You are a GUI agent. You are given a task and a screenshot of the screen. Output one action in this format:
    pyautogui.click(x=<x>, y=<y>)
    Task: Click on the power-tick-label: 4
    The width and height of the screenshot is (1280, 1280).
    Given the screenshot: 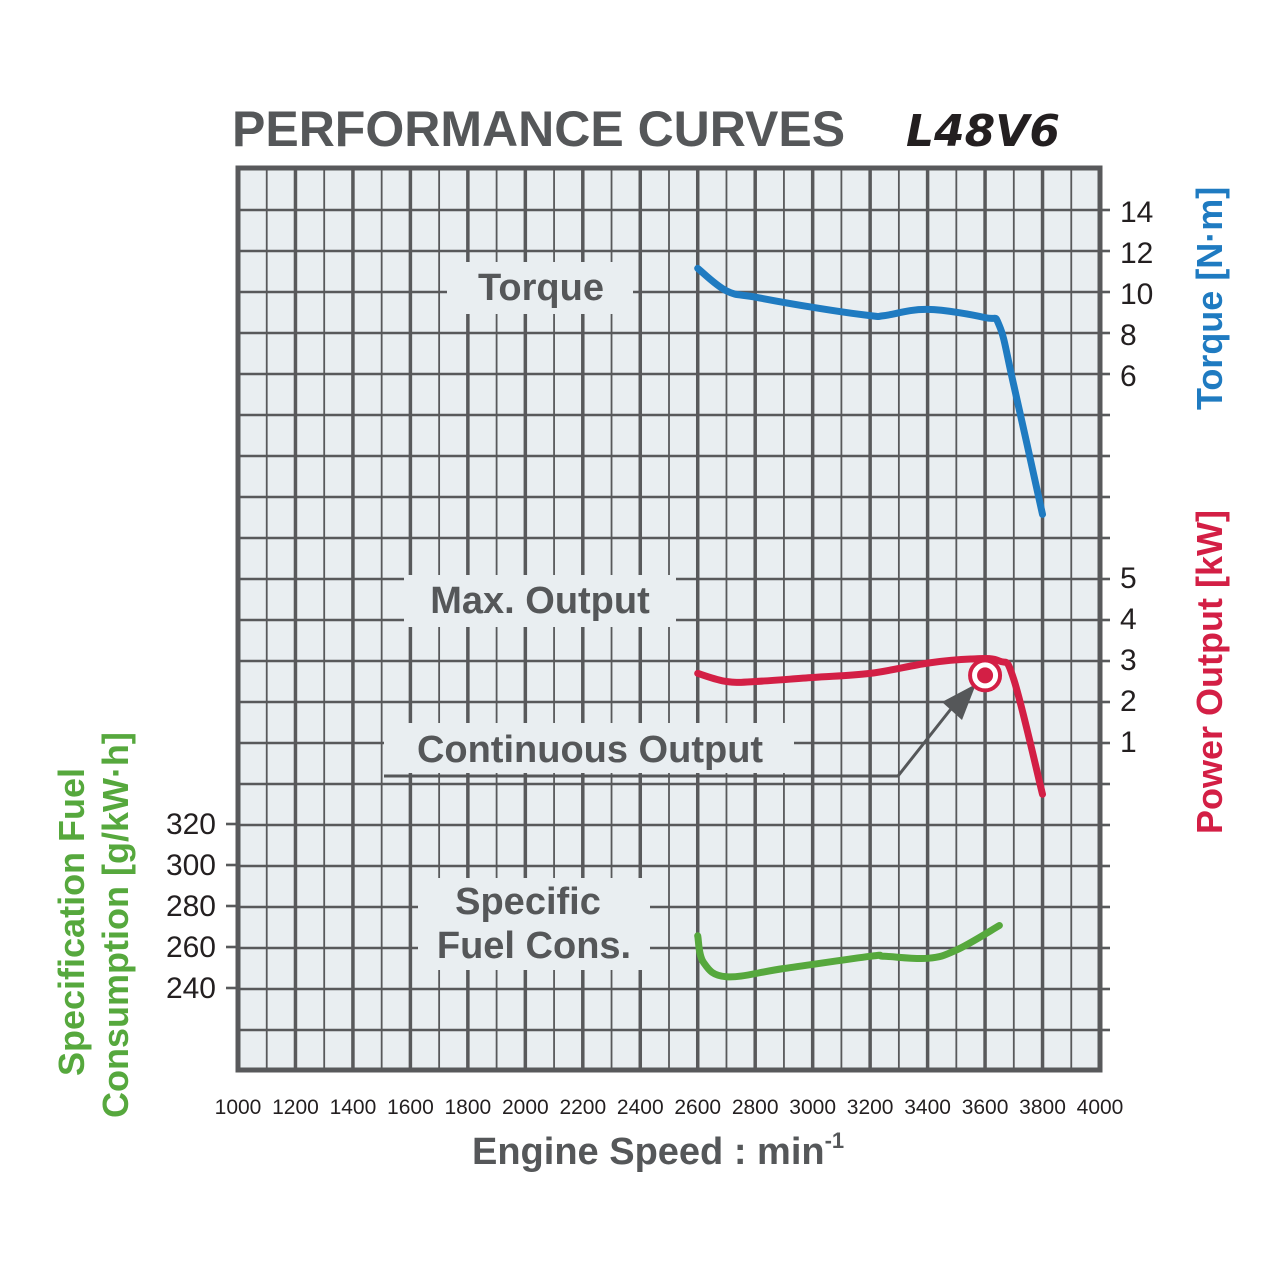 What is the action you would take?
    pyautogui.click(x=1128, y=619)
    